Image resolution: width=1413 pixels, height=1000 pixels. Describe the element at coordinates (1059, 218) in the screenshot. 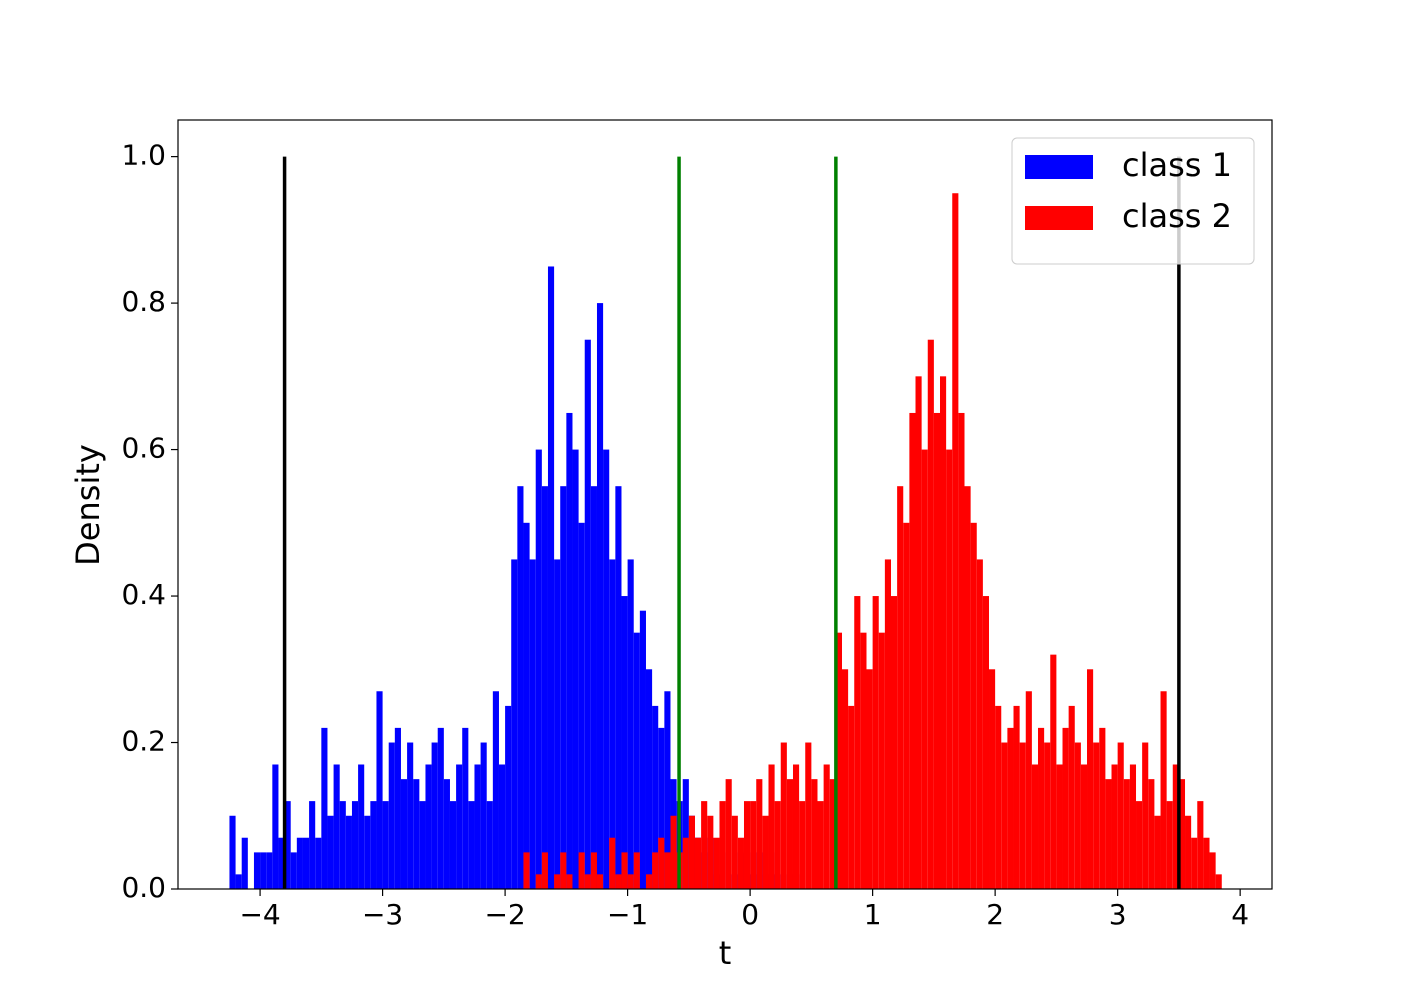

I see `legend-swatch` at that location.